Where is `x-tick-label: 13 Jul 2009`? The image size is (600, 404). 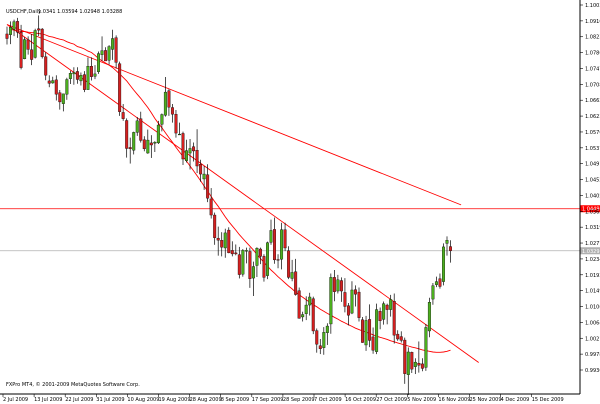
x-tick-label: 13 Jul 2009 is located at coordinates (48, 400).